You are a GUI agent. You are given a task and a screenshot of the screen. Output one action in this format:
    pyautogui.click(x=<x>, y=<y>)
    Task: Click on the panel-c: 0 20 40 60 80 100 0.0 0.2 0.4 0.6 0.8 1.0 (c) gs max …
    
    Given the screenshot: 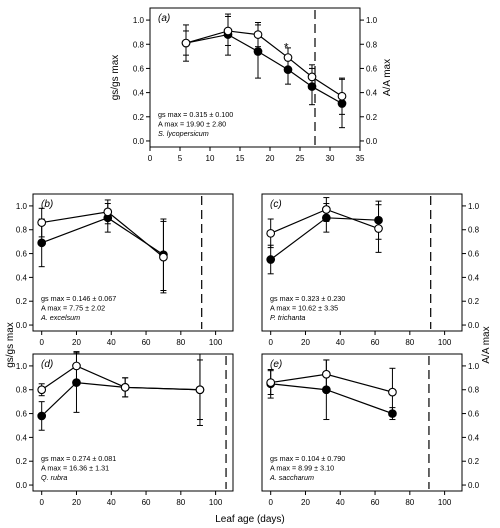 What is the action you would take?
    pyautogui.click(x=370, y=270)
    